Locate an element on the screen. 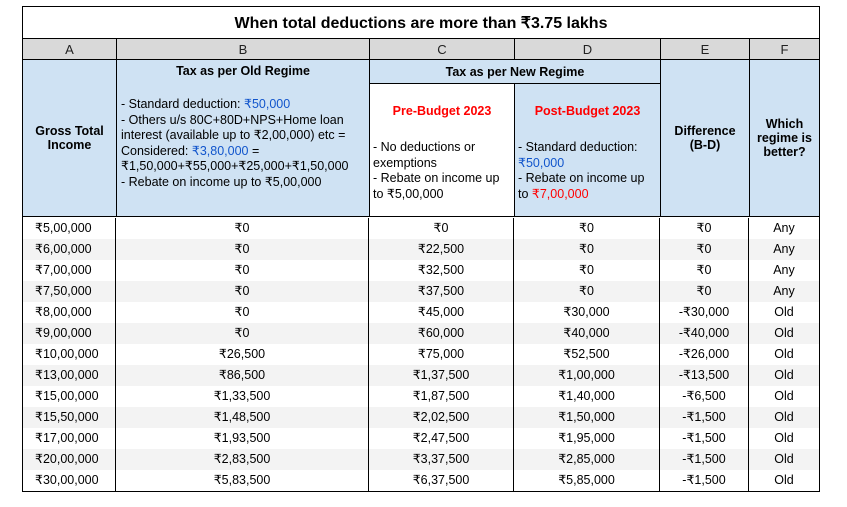  gross-income-cell: ₹6,00,000 is located at coordinates (69, 249).